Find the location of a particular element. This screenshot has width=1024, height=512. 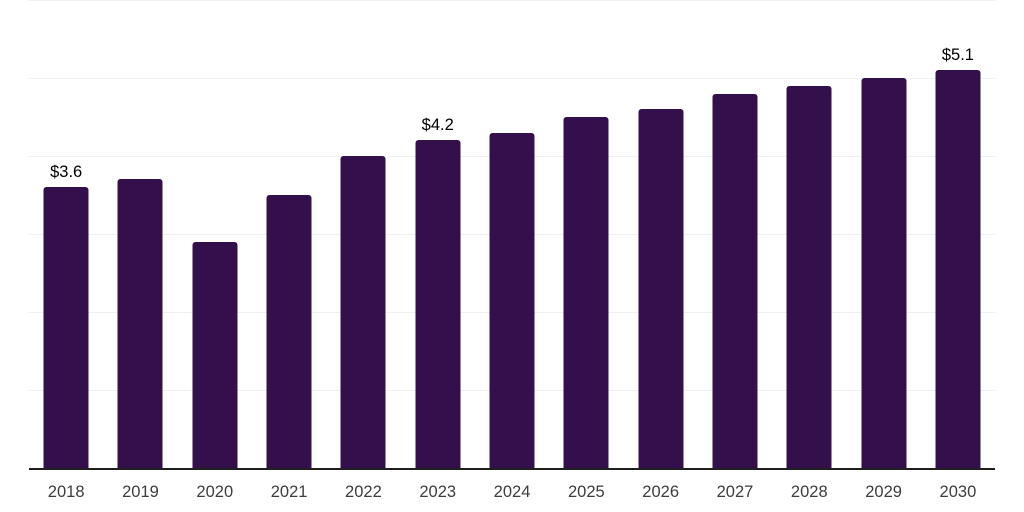

bar-band-2026 is located at coordinates (661, 234).